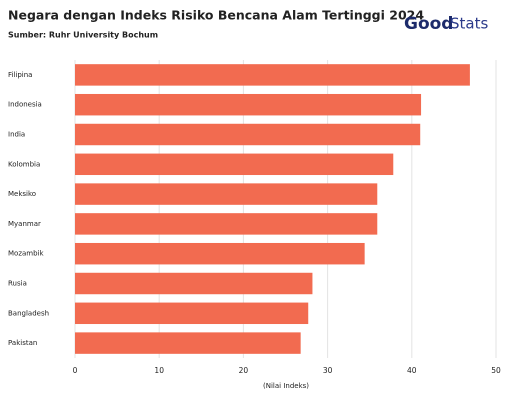 This screenshot has height=400, width=511. What do you see at coordinates (17, 284) in the screenshot?
I see `y-tick-label: Rusia` at bounding box center [17, 284].